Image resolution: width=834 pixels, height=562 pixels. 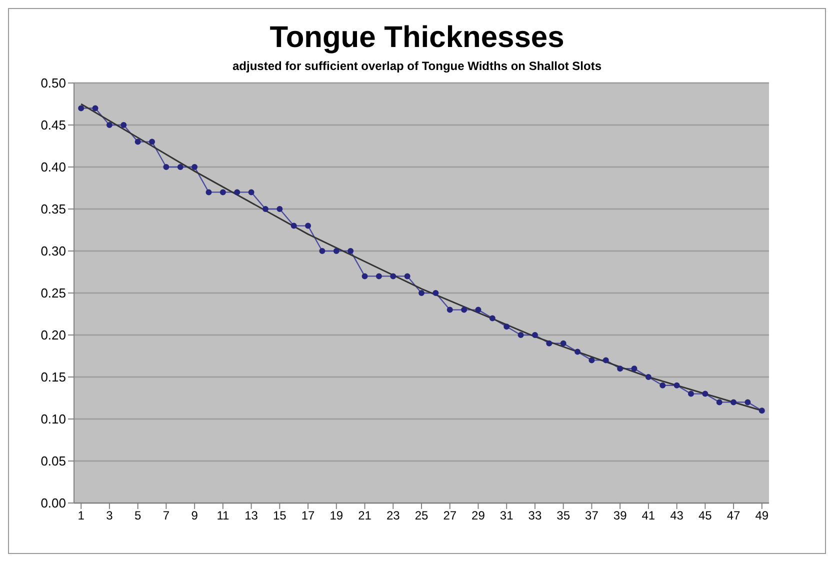 What do you see at coordinates (308, 515) in the screenshot?
I see `x-tick-label: 17` at bounding box center [308, 515].